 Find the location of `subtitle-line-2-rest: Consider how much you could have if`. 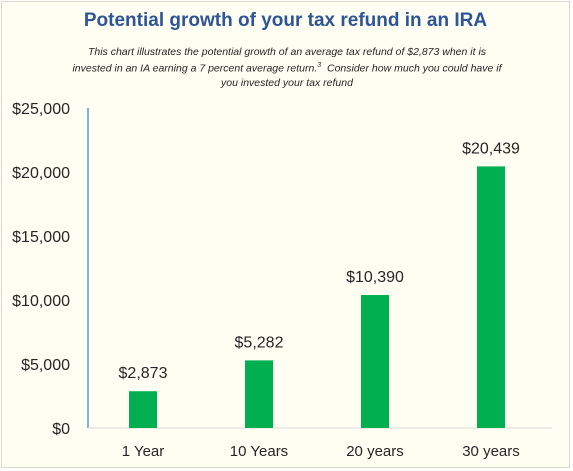

subtitle-line-2-rest: Consider how much you could have if is located at coordinates (411, 68).